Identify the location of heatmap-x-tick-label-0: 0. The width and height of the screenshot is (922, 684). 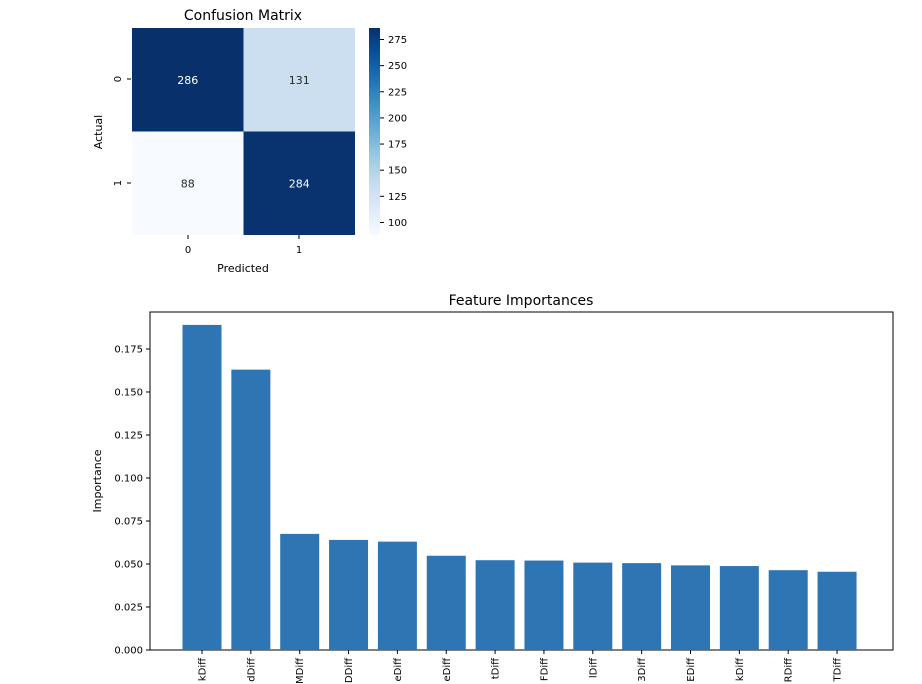
(188, 250).